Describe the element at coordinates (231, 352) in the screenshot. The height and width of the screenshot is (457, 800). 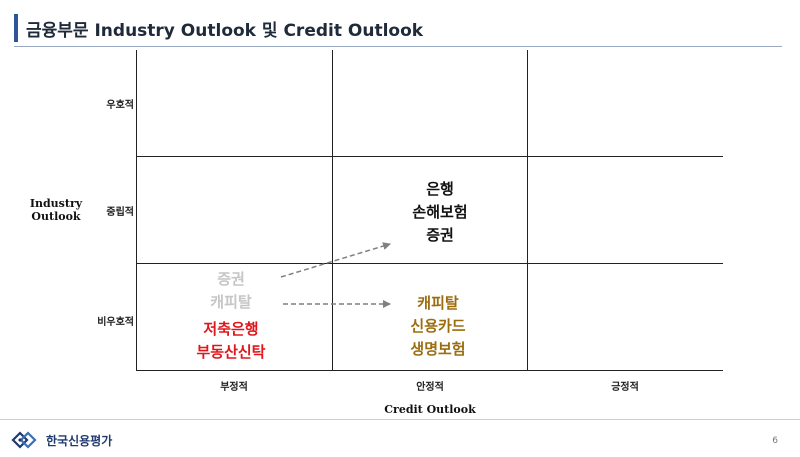
I see `sector-real-estate-trust: 부동산신탁` at that location.